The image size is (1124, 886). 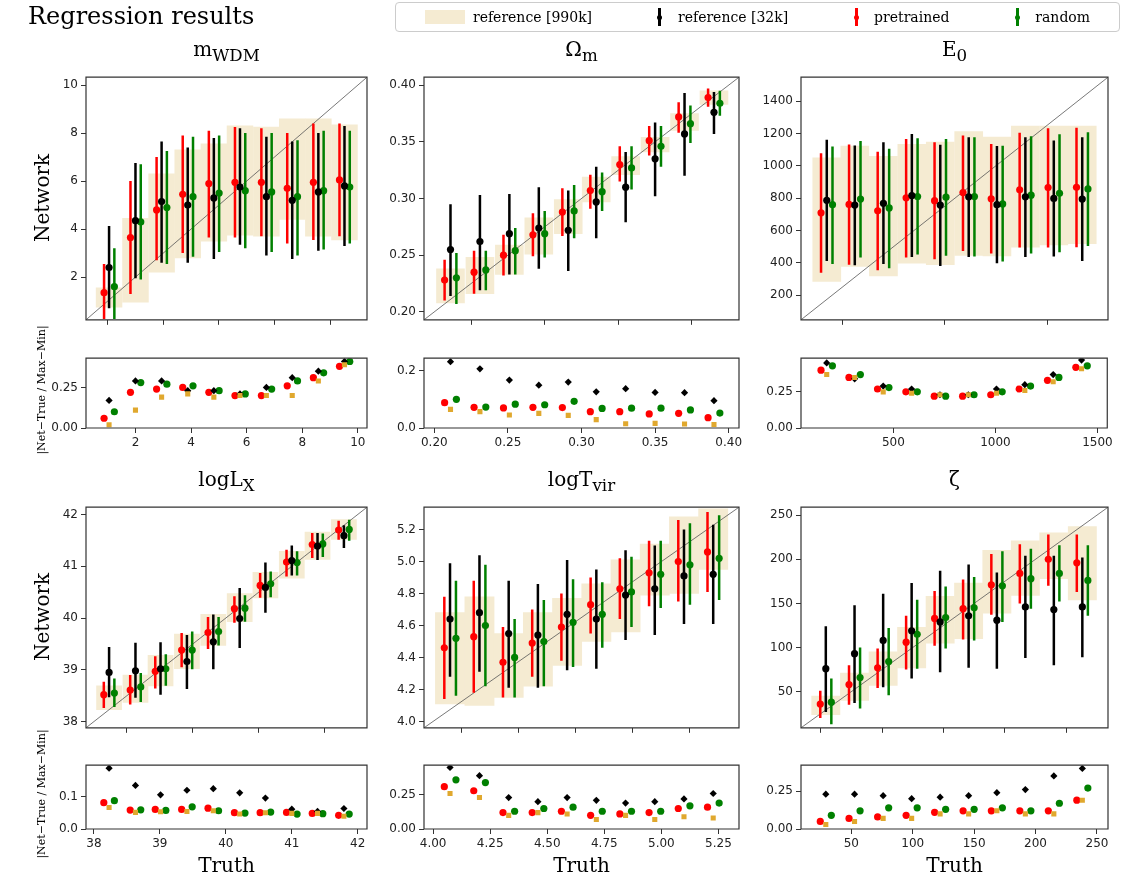 What do you see at coordinates (1097, 843) in the screenshot?
I see `x-tick-label: 250` at bounding box center [1097, 843].